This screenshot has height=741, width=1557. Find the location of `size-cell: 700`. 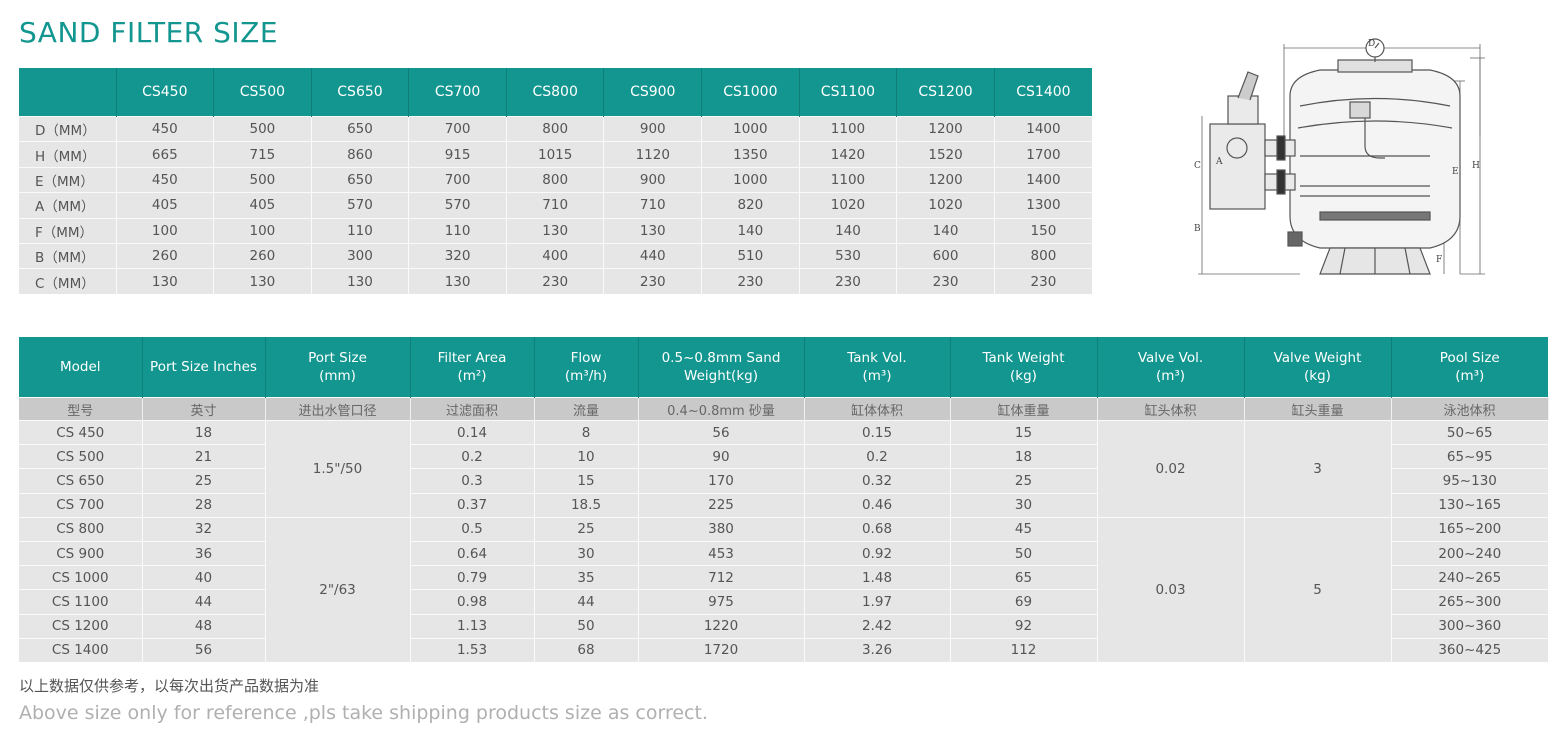

size-cell: 700 is located at coordinates (457, 128).